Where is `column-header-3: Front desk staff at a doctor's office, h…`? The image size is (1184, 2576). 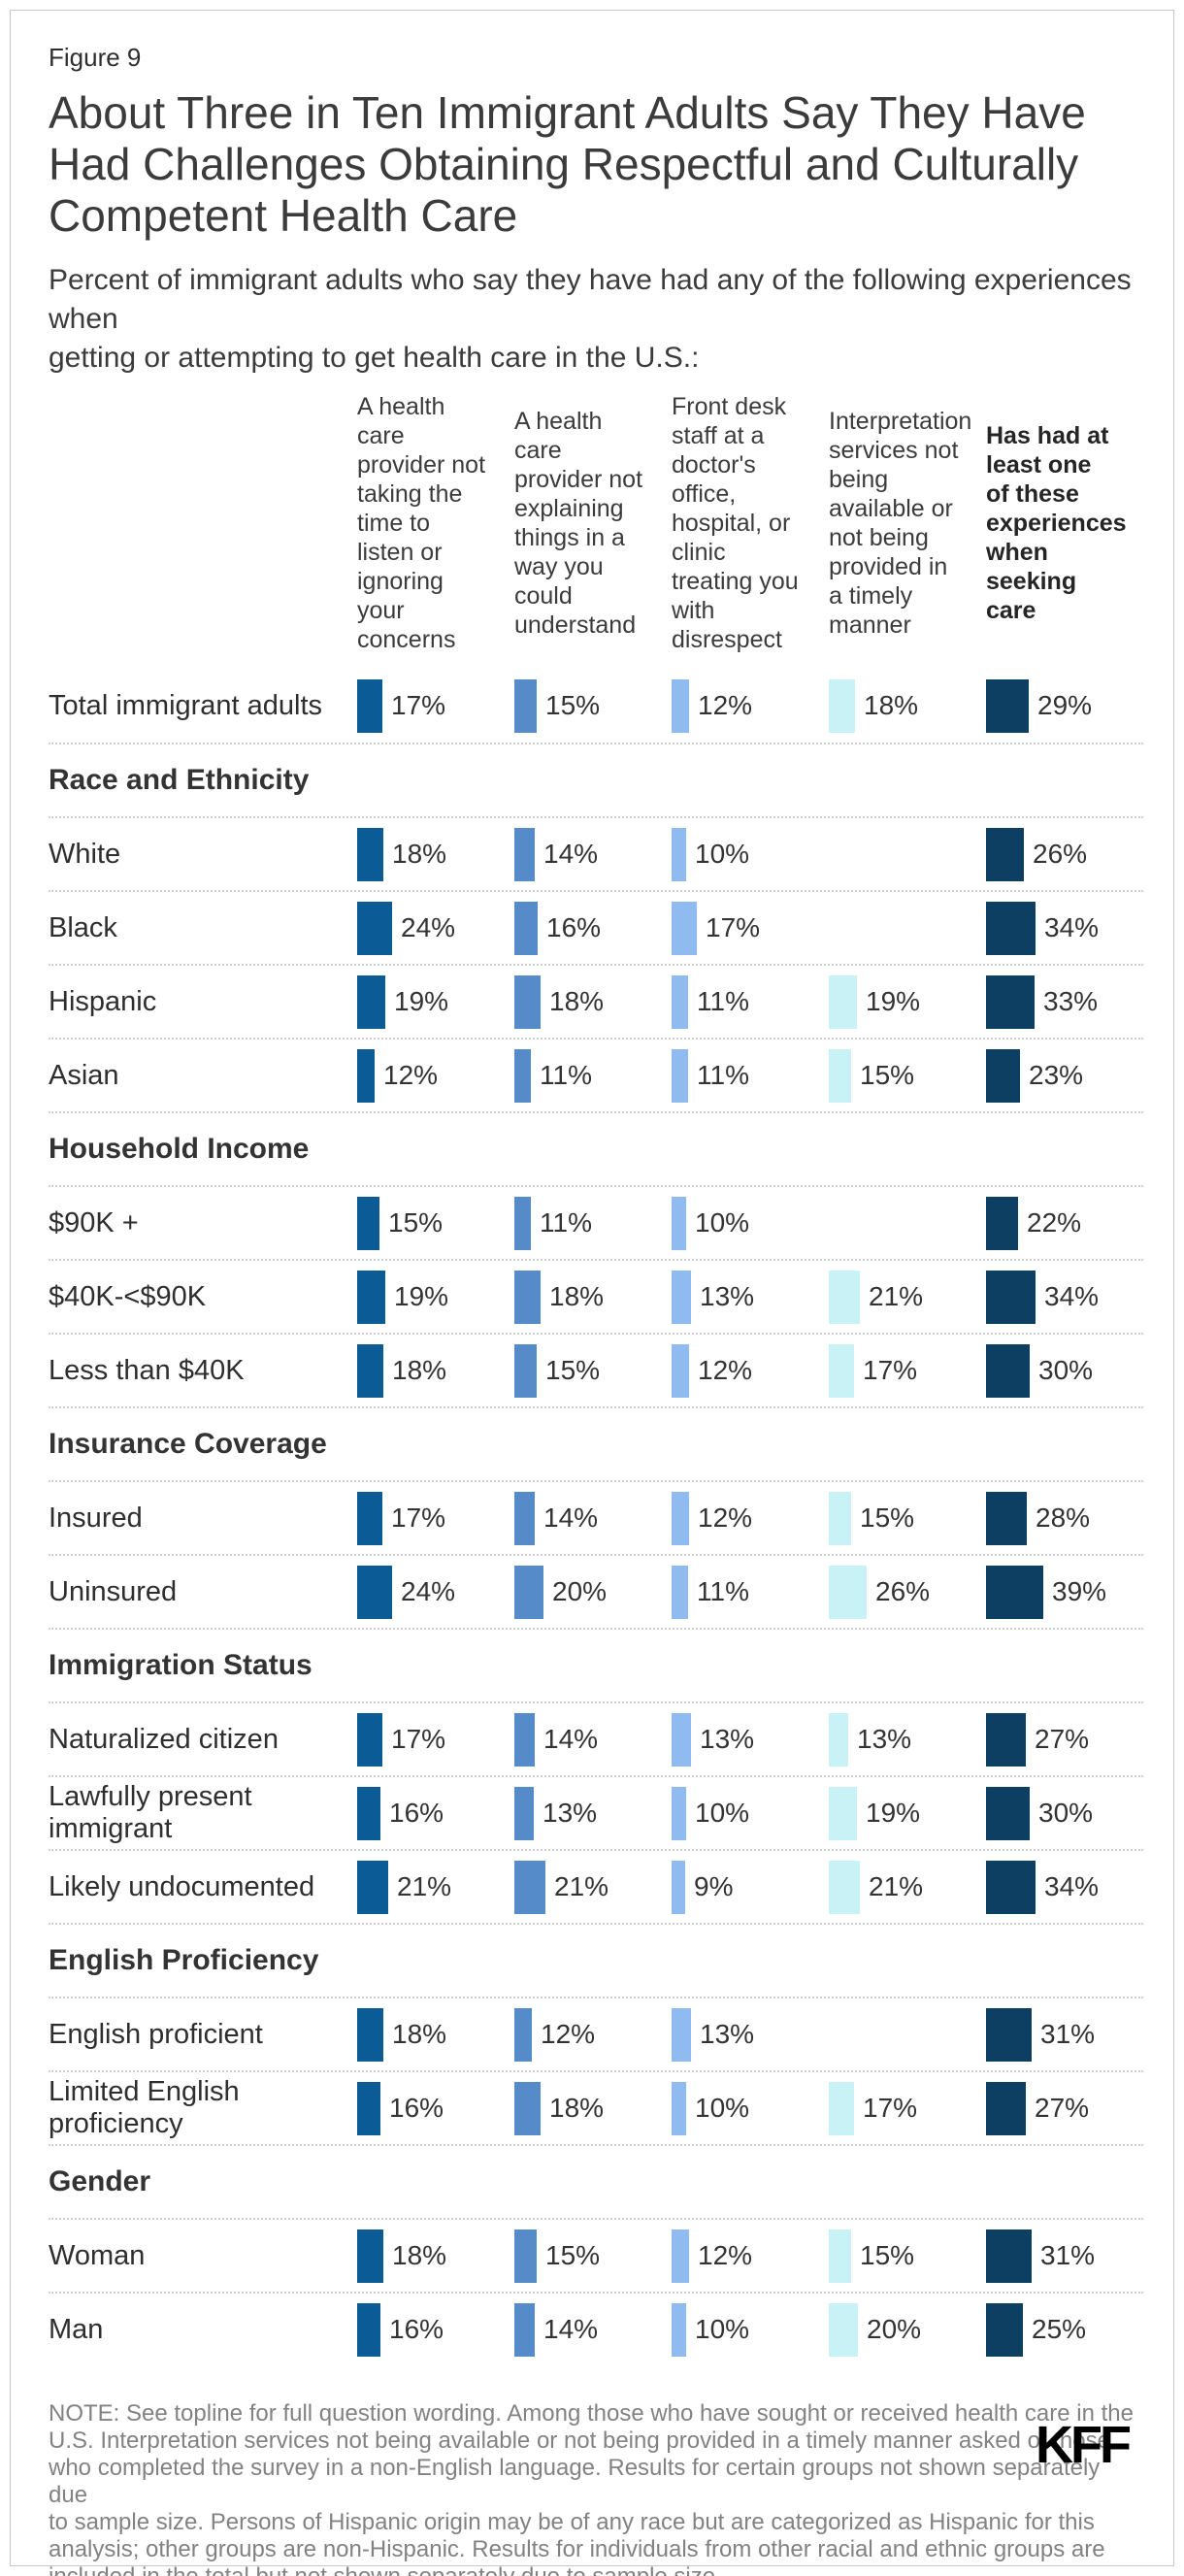 column-header-3: Front desk staff at a doctor's office, h… is located at coordinates (736, 523).